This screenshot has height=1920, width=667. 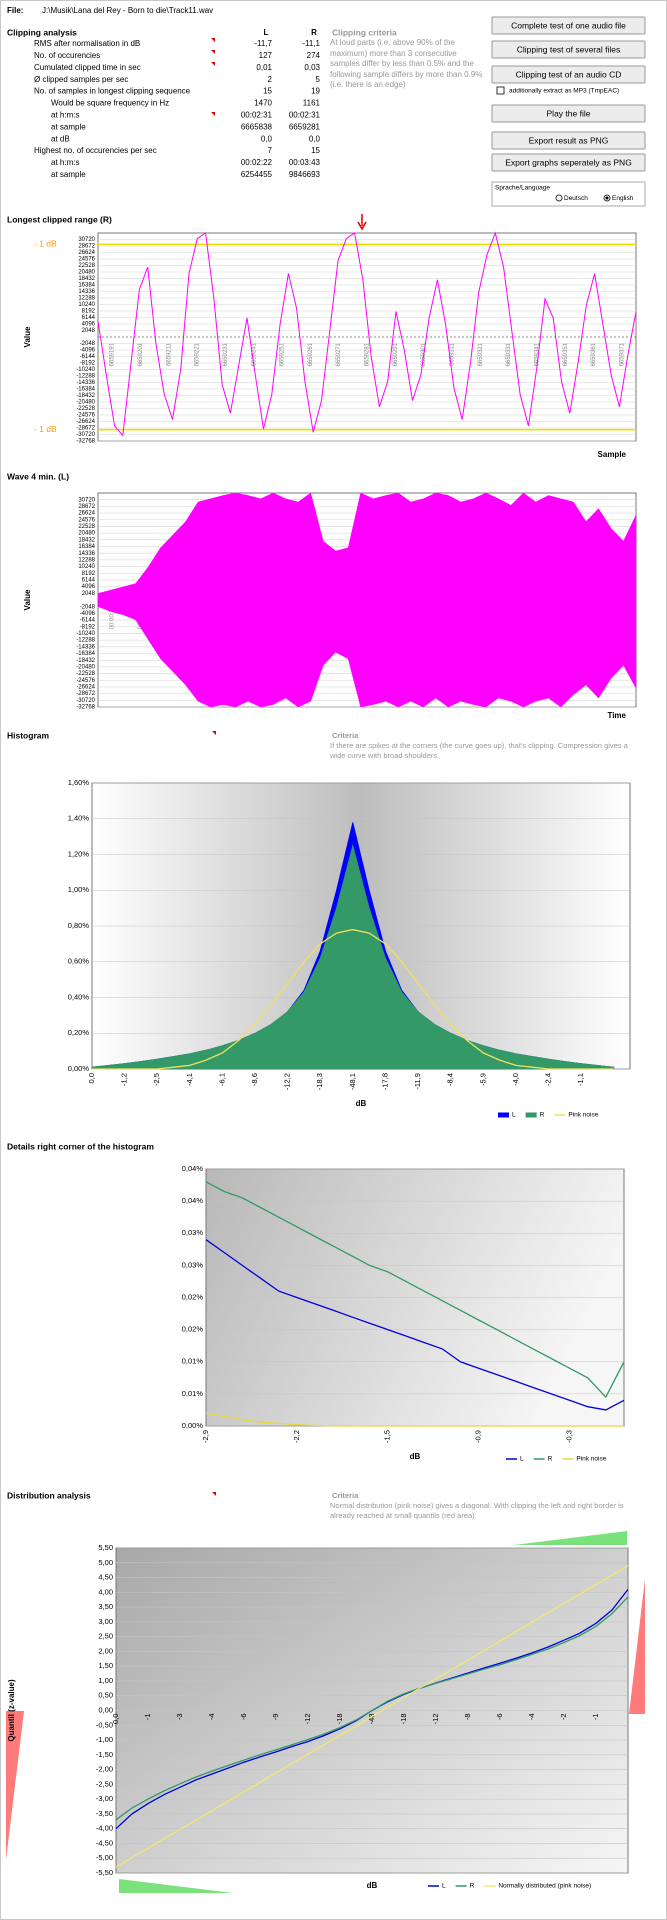 What do you see at coordinates (314, 32) in the screenshot?
I see `column-header: R` at bounding box center [314, 32].